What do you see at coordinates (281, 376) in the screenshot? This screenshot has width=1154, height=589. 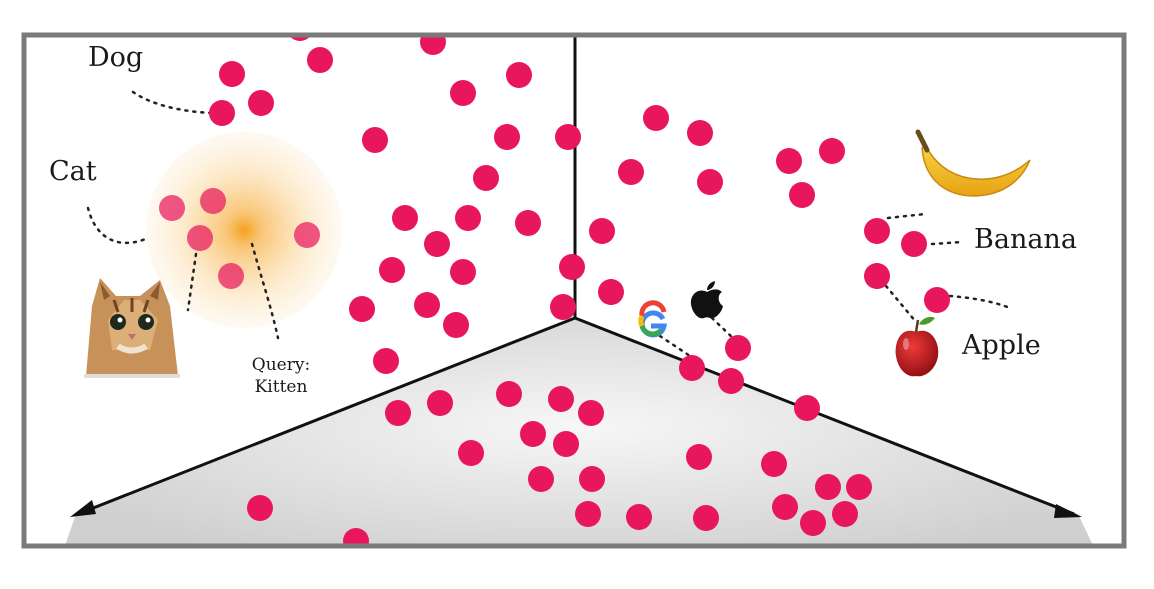 I see `query-label: Query: Kitten` at bounding box center [281, 376].